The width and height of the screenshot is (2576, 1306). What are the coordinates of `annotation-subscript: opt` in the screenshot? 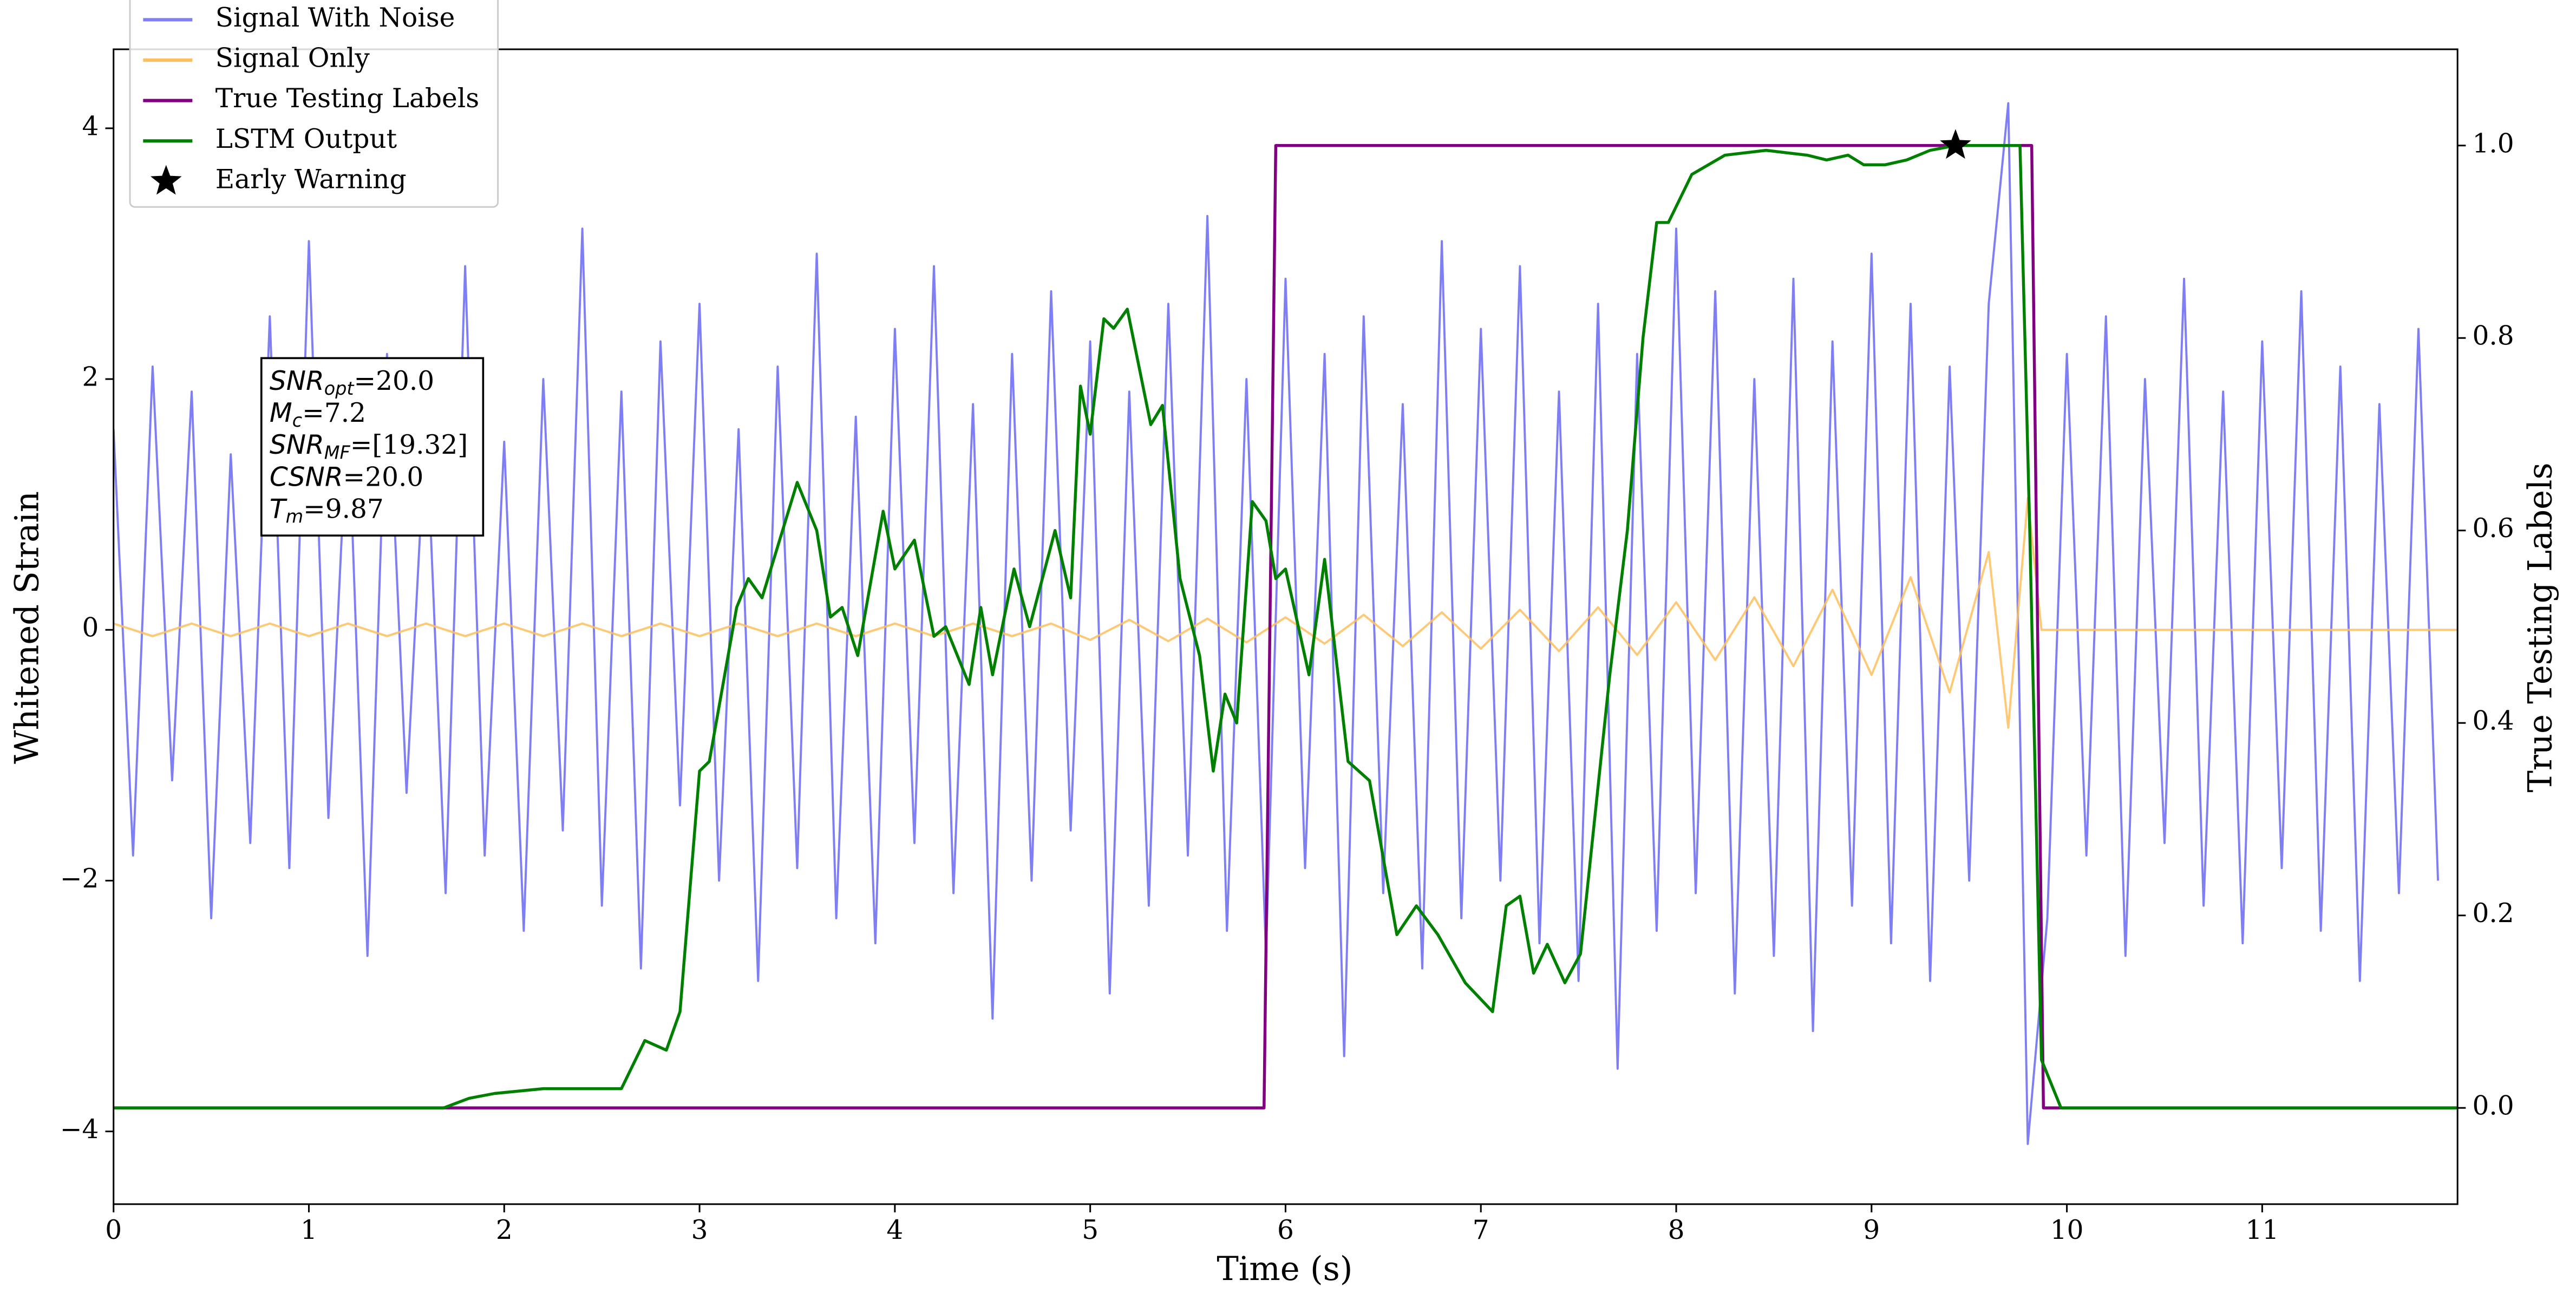 It's located at (339, 388).